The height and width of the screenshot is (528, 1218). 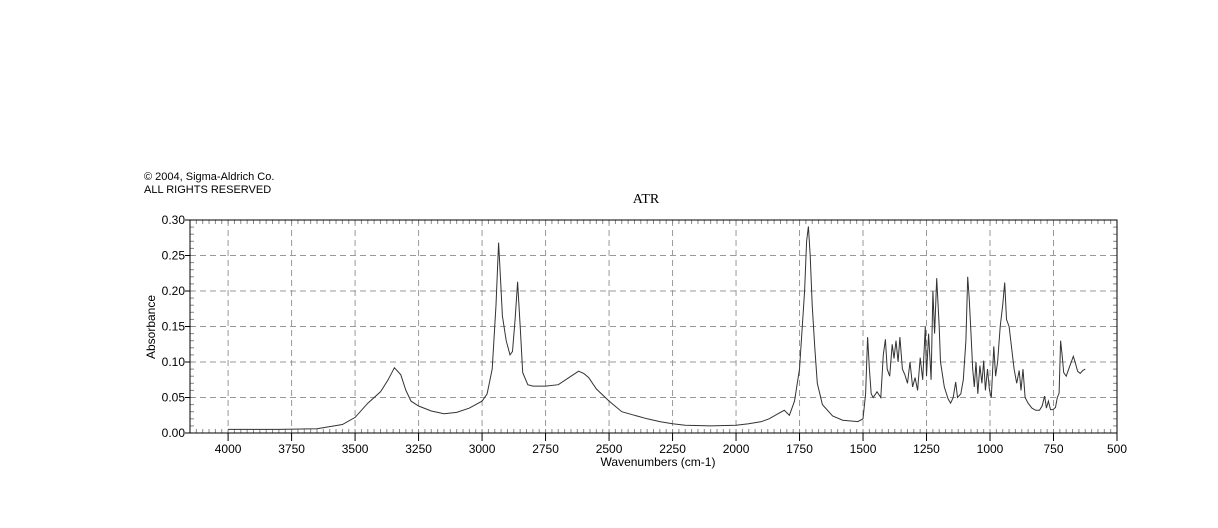 What do you see at coordinates (799, 449) in the screenshot?
I see `x-tick-label: 1750` at bounding box center [799, 449].